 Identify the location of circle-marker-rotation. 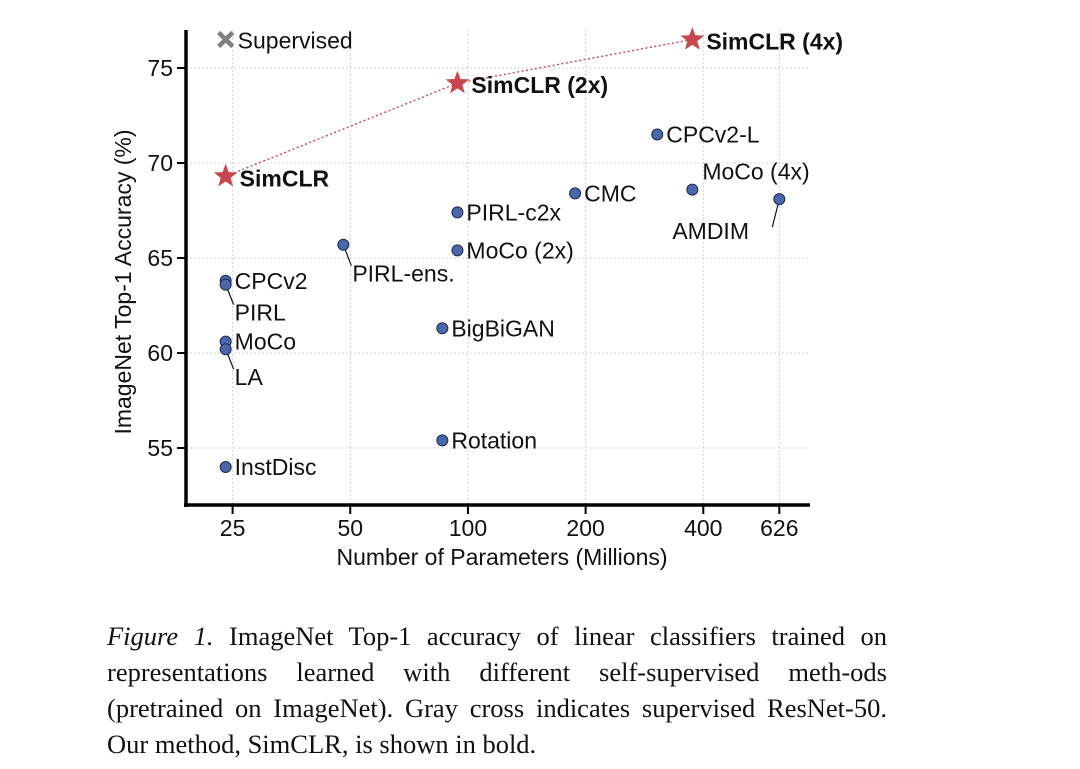
(442, 440).